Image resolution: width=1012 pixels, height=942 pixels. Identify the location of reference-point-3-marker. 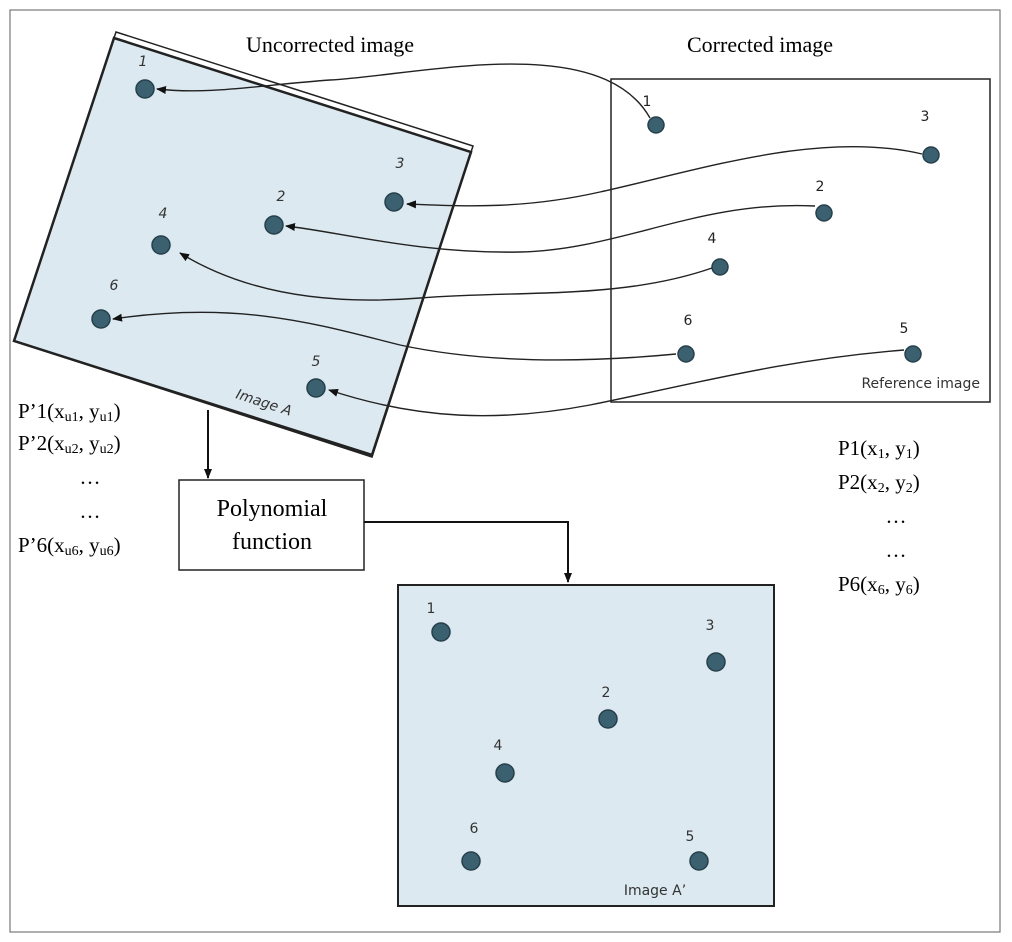
(931, 155).